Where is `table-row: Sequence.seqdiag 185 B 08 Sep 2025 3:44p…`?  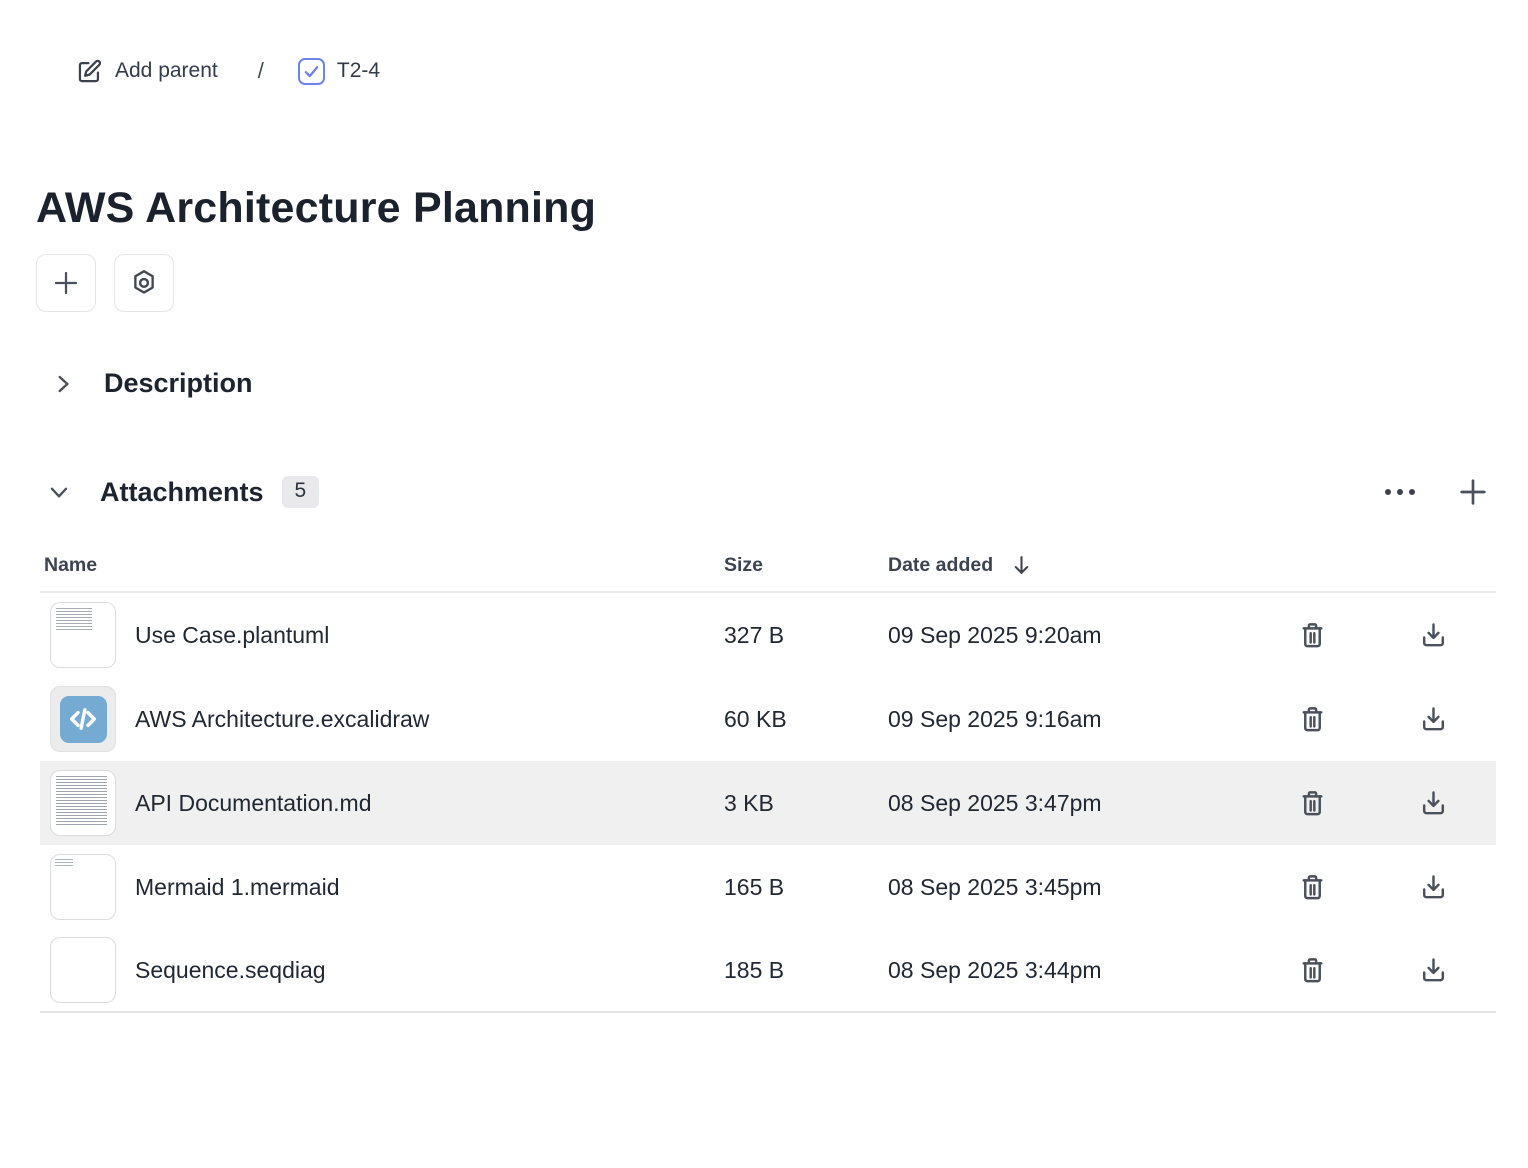 table-row: Sequence.seqdiag 185 B 08 Sep 2025 3:44p… is located at coordinates (768, 971).